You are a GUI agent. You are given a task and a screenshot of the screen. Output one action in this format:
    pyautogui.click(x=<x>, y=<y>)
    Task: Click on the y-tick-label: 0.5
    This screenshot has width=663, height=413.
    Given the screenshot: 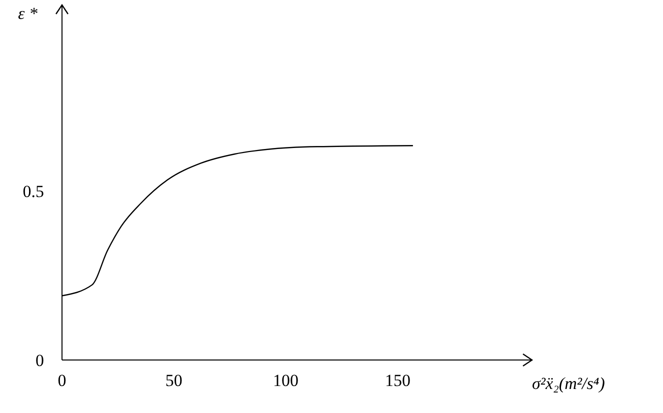 What is the action you would take?
    pyautogui.click(x=33, y=191)
    